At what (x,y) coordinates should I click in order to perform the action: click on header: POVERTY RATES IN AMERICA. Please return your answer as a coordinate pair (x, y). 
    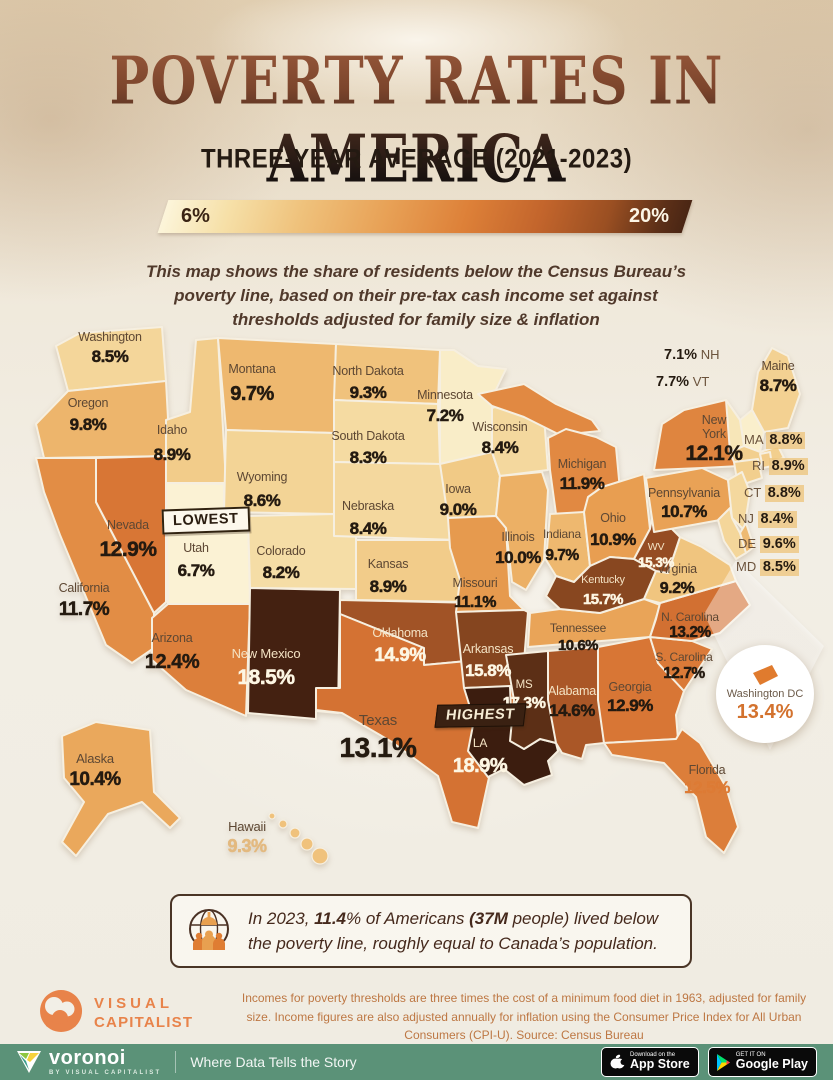
    Looking at the image, I should click on (416, 119).